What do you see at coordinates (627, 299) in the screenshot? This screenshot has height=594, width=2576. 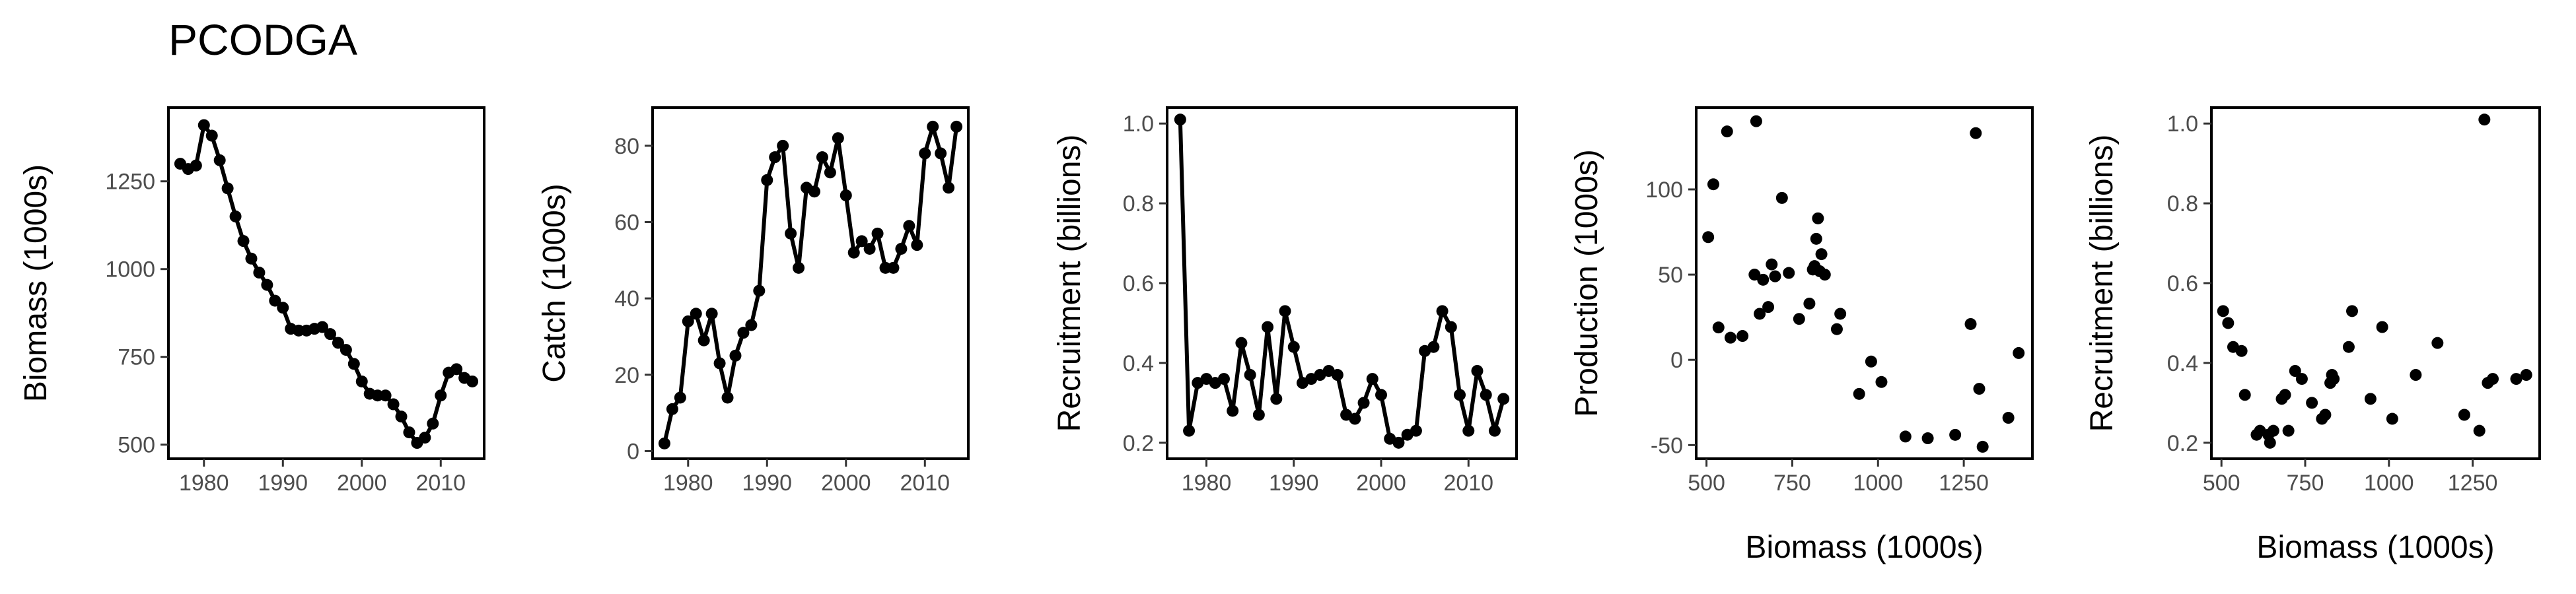 I see `y-tick-label: 40` at bounding box center [627, 299].